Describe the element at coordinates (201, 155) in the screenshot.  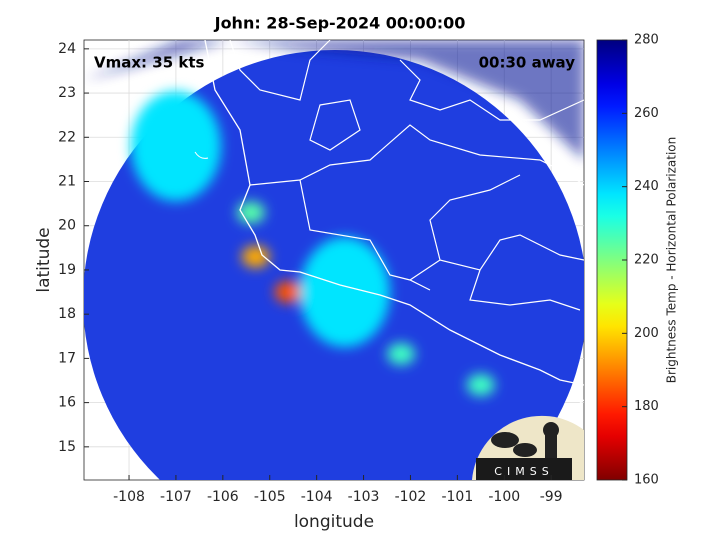
I see `island` at that location.